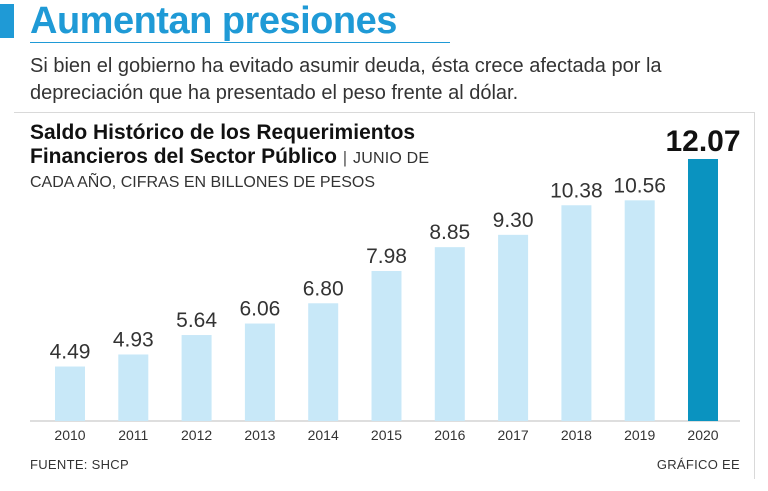  What do you see at coordinates (323, 288) in the screenshot?
I see `value-label-2014: 6.80` at bounding box center [323, 288].